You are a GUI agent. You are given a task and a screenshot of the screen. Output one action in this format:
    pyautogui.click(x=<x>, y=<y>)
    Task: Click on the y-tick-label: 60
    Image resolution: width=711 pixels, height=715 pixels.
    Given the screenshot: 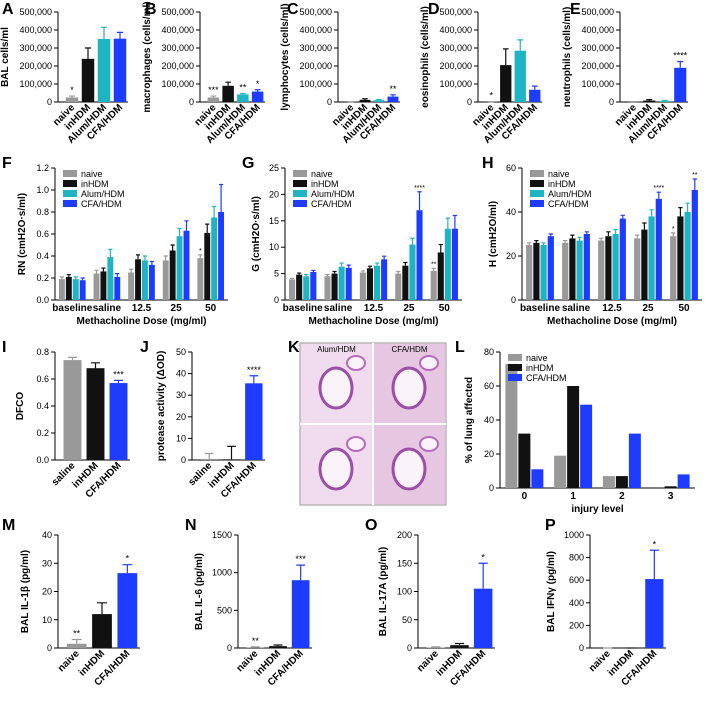 What is the action you would take?
    pyautogui.click(x=489, y=386)
    